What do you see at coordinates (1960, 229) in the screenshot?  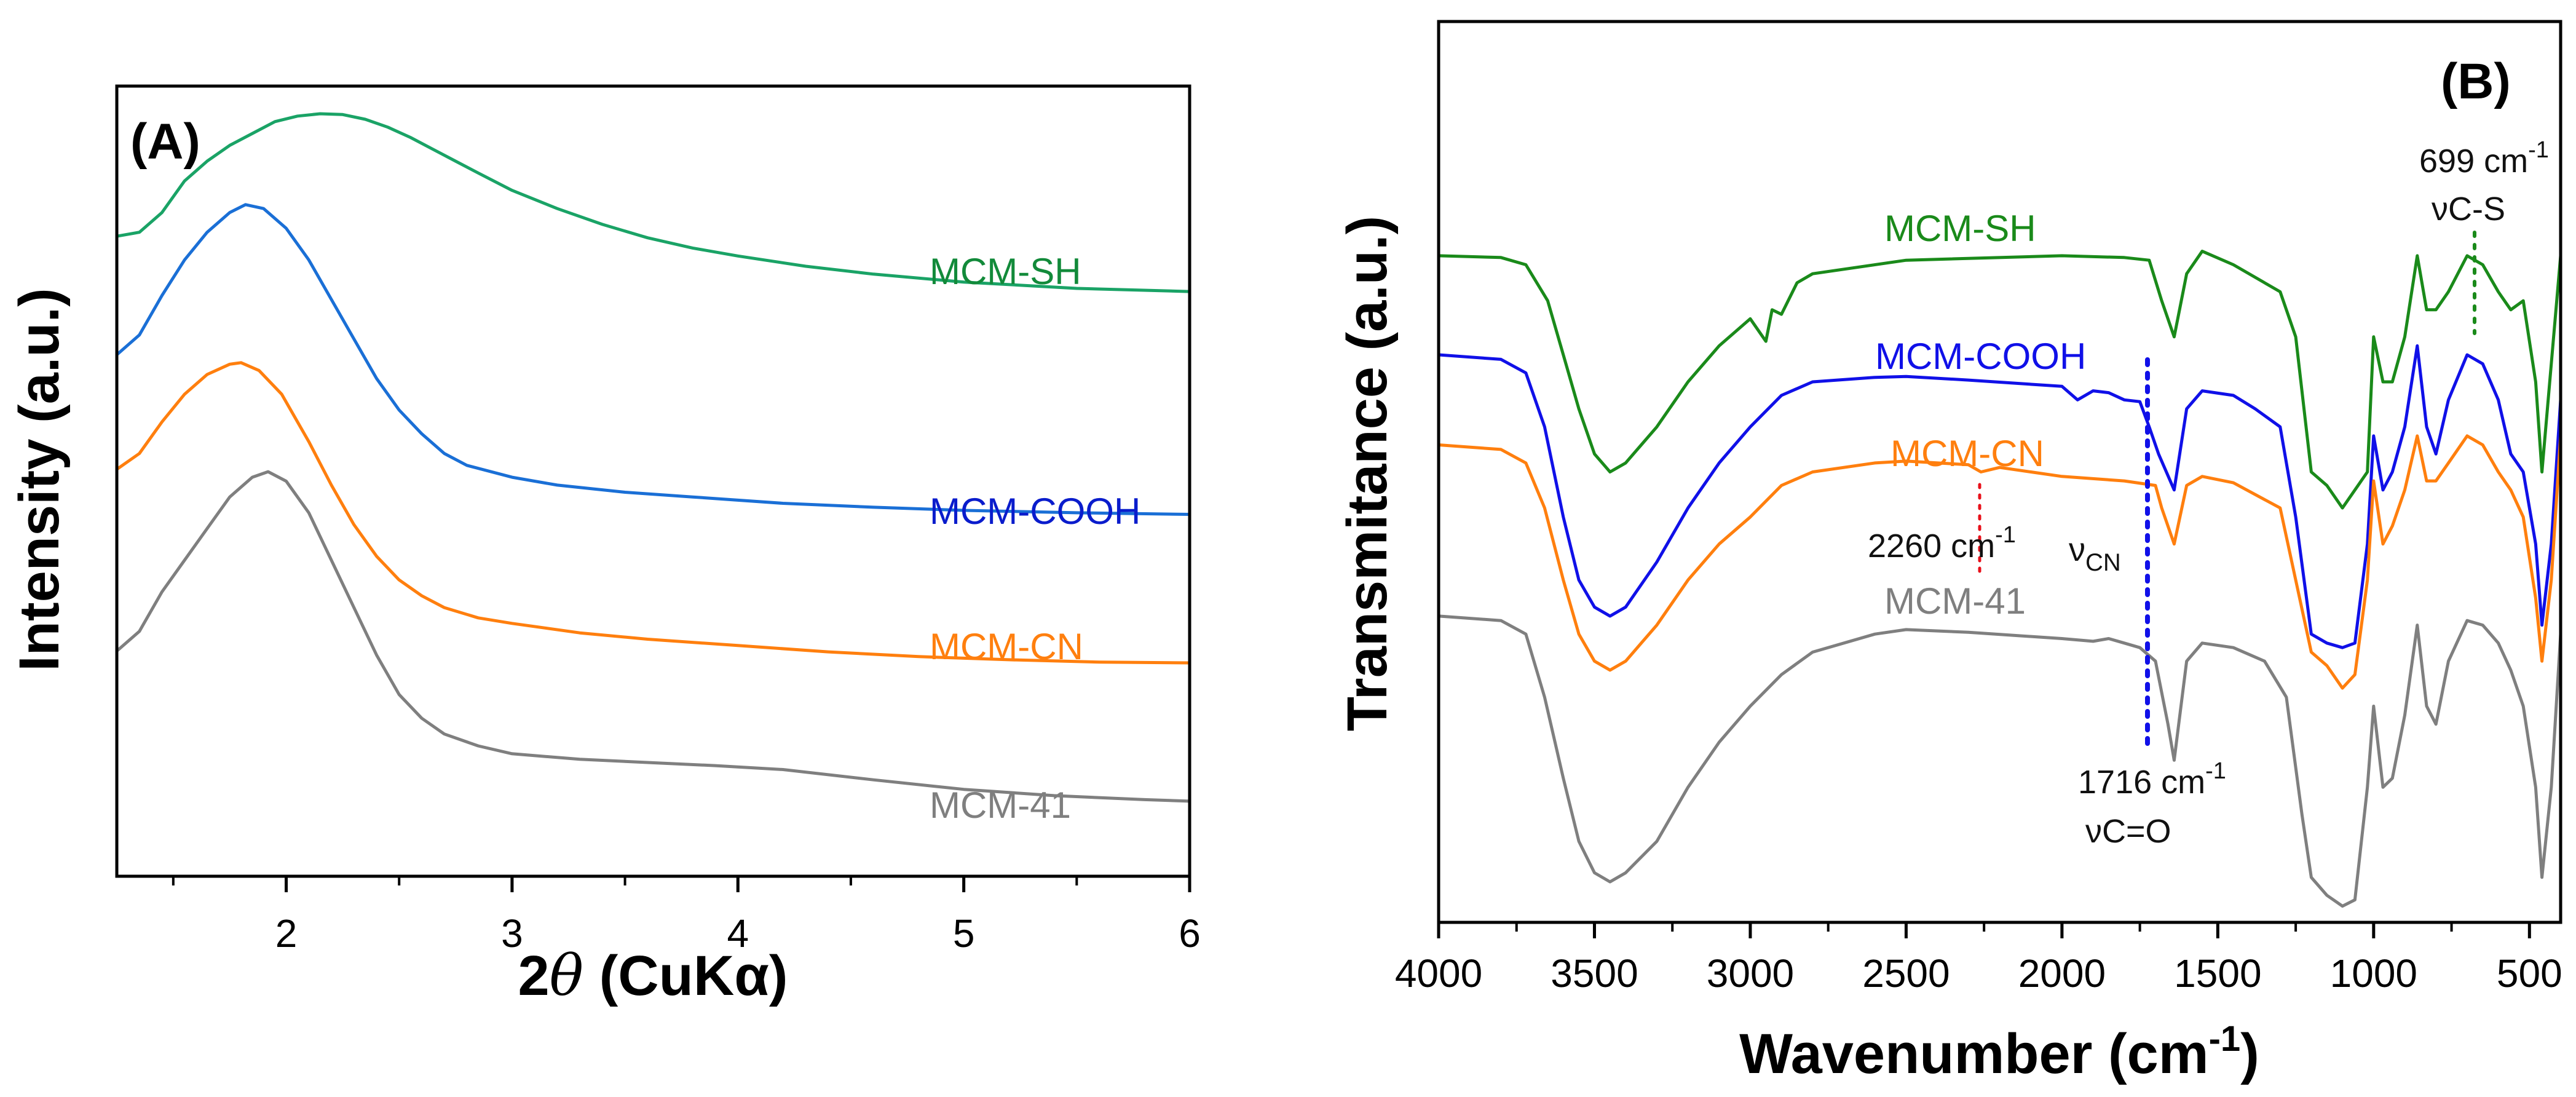 I see `panel-b-label-mcm-sh: MCM-SH` at bounding box center [1960, 229].